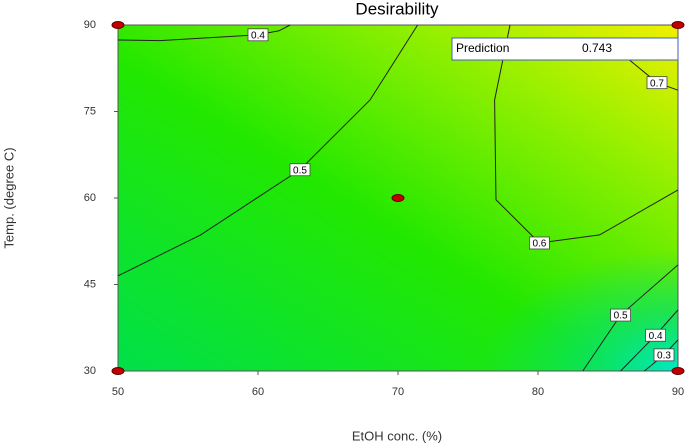  I want to click on y-tick-label: 75, so click(90, 111).